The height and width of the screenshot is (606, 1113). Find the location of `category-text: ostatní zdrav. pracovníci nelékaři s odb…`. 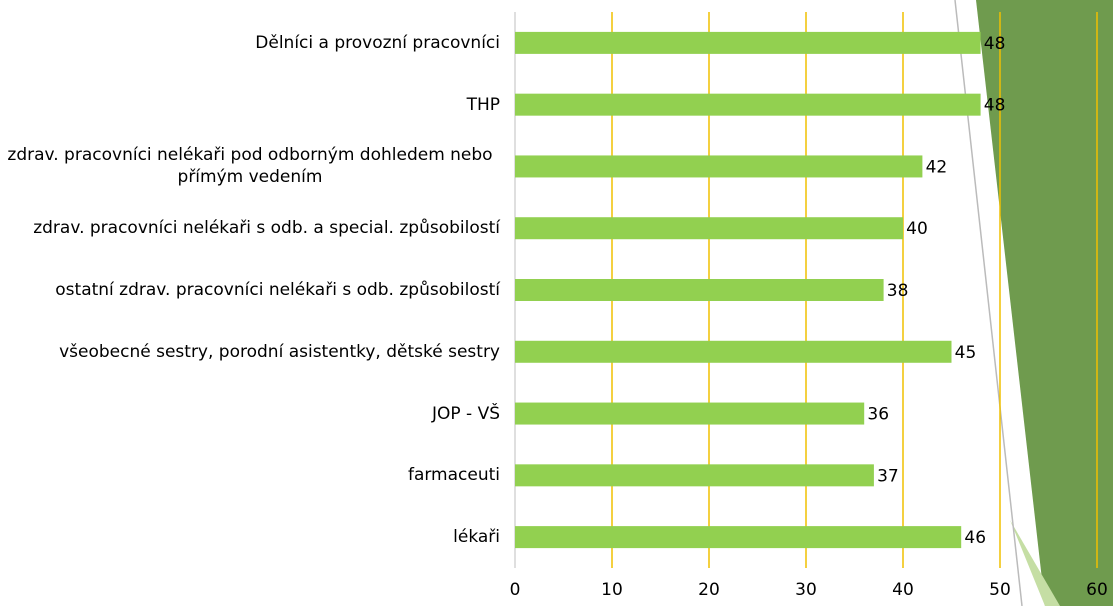

category-text: ostatní zdrav. pracovníci nelékaři s odb… is located at coordinates (277, 290).